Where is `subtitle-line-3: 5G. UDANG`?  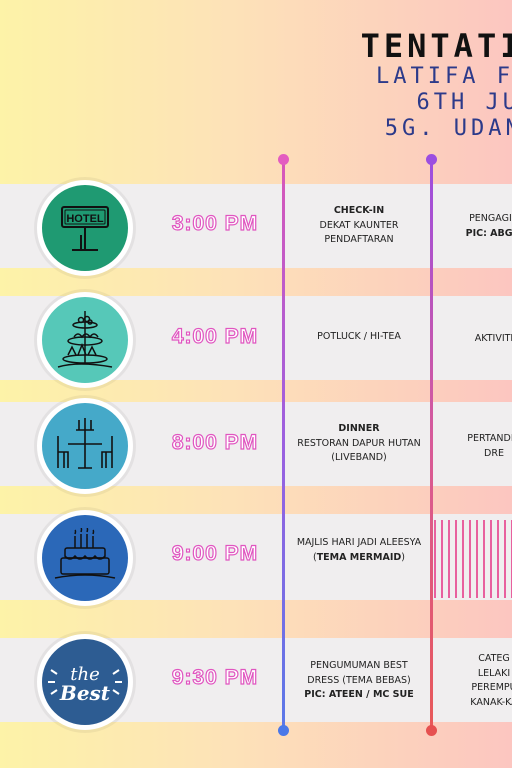
subtitle-line-3: 5G. UDANG is located at coordinates (448, 128).